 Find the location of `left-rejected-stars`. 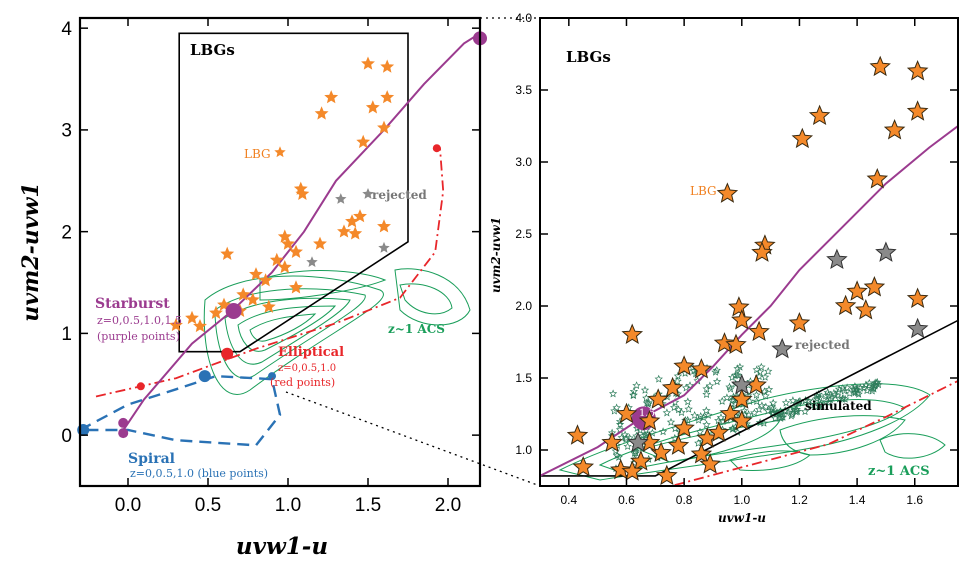

left-rejected-stars is located at coordinates (348, 227).